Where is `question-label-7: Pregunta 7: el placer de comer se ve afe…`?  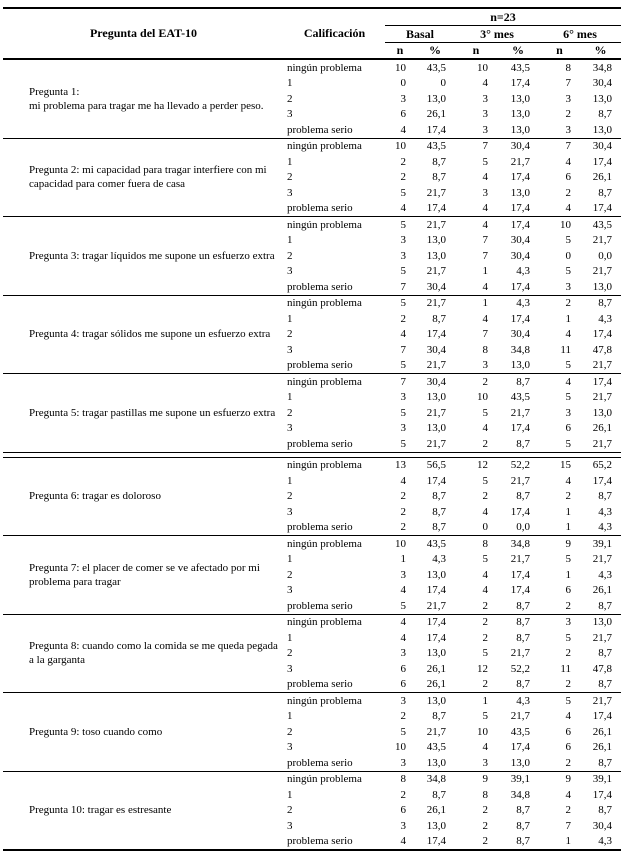
question-label-7: Pregunta 7: el placer de comer se ve afe… is located at coordinates (143, 574).